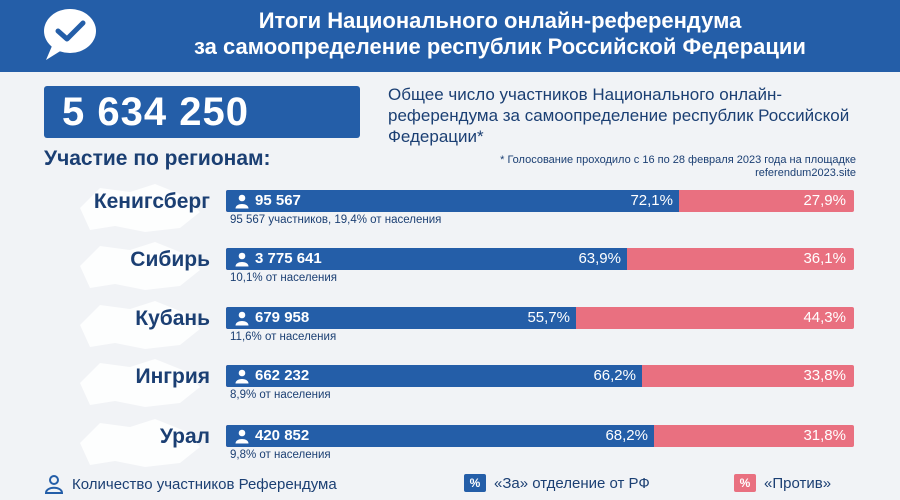 This screenshot has height=500, width=900. Describe the element at coordinates (745, 483) in the screenshot. I see `legend-against-swatch: %` at that location.